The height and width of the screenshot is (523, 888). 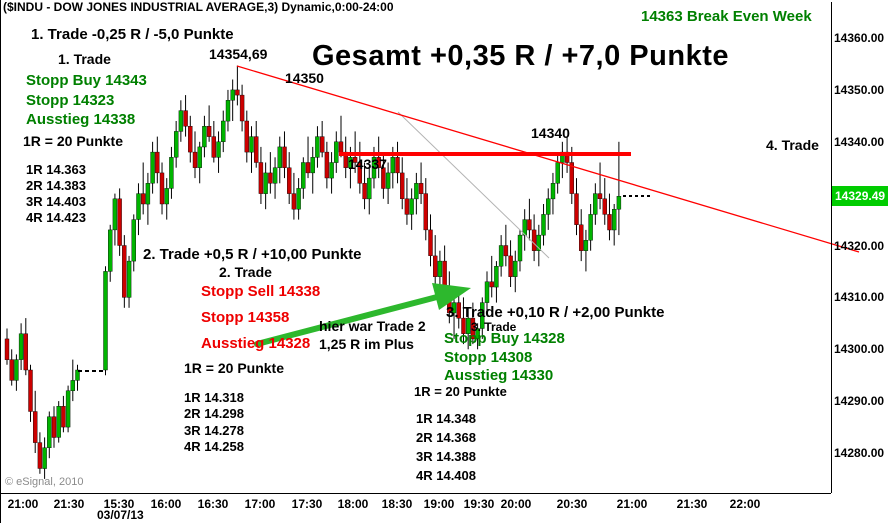 What do you see at coordinates (446, 437) in the screenshot?
I see `trade3-target-2r: 2R 14.368` at bounding box center [446, 437].